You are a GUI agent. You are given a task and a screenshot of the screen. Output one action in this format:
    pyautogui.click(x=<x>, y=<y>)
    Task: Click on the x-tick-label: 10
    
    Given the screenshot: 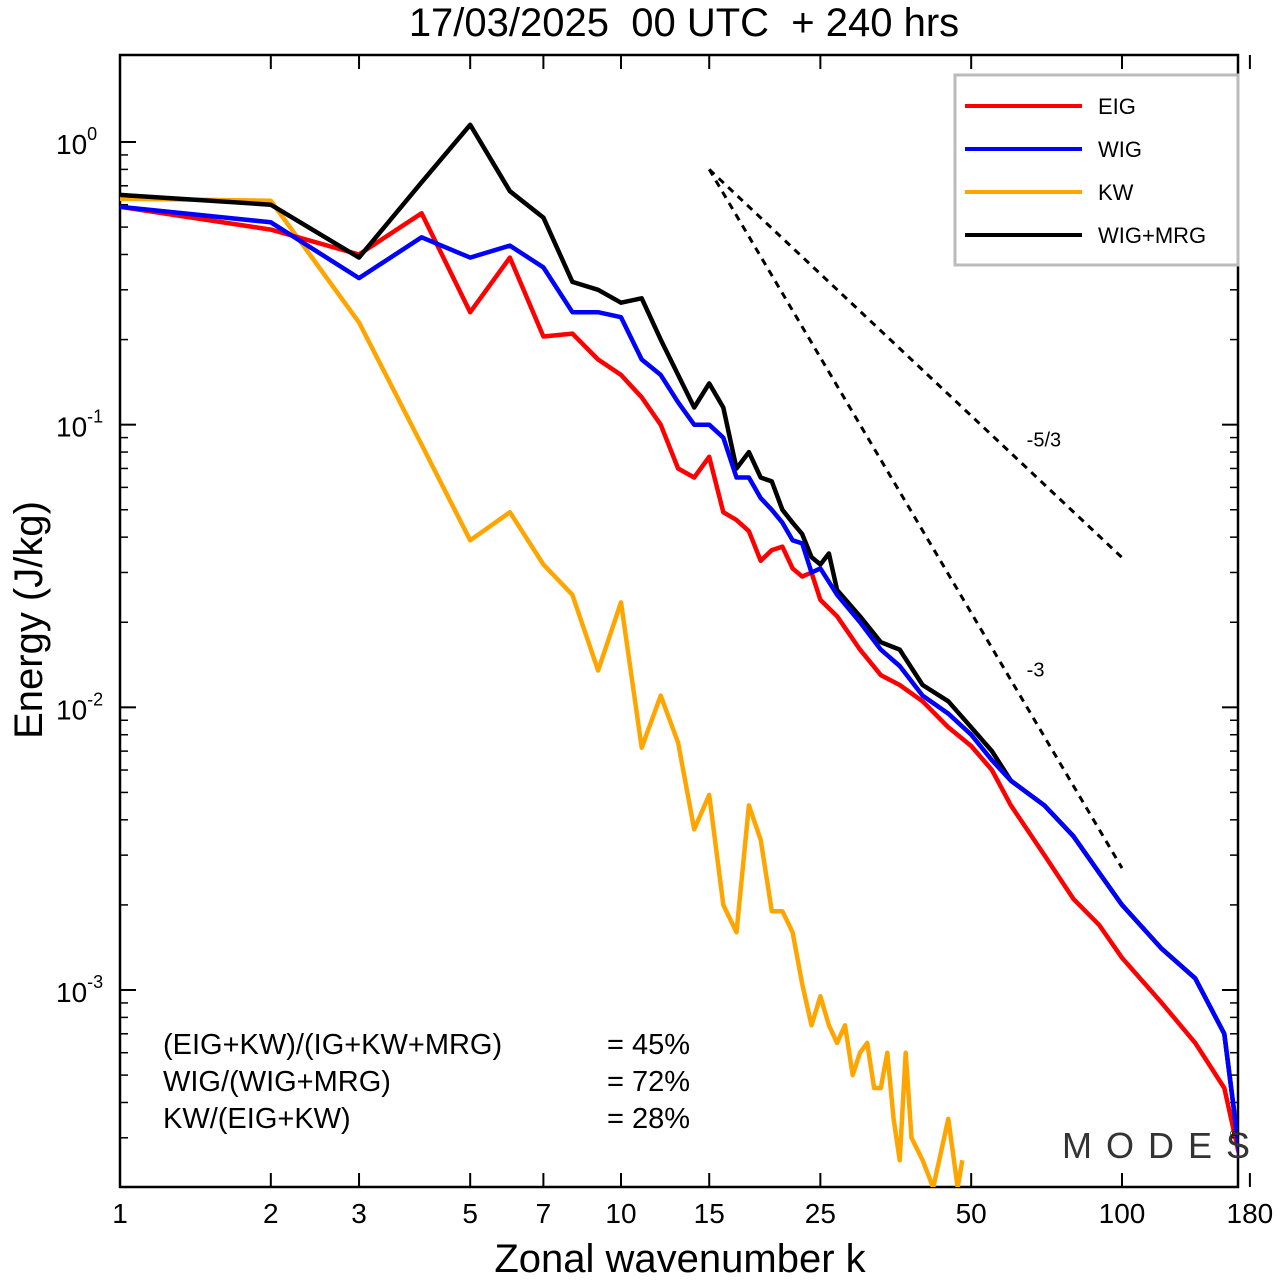 What is the action you would take?
    pyautogui.click(x=620, y=1213)
    